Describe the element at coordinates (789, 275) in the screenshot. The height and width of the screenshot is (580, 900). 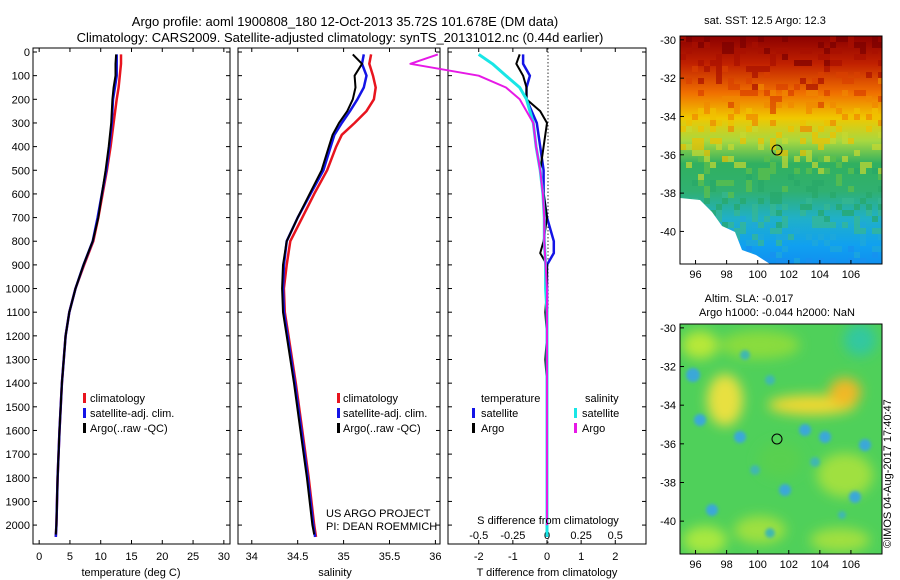
I see `map-x-tick-label: 102` at that location.